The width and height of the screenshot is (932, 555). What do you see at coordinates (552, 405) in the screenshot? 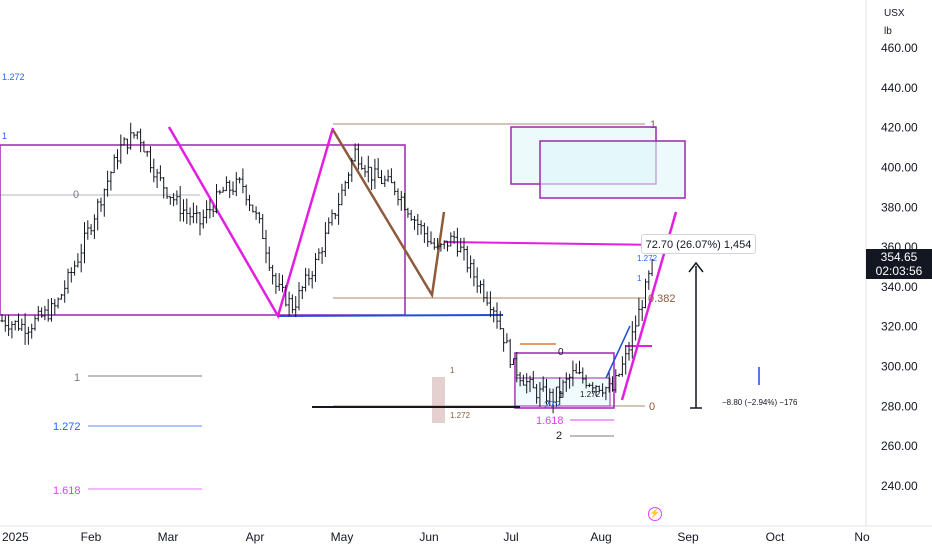
I see `fib-label-272: 272` at bounding box center [552, 405].